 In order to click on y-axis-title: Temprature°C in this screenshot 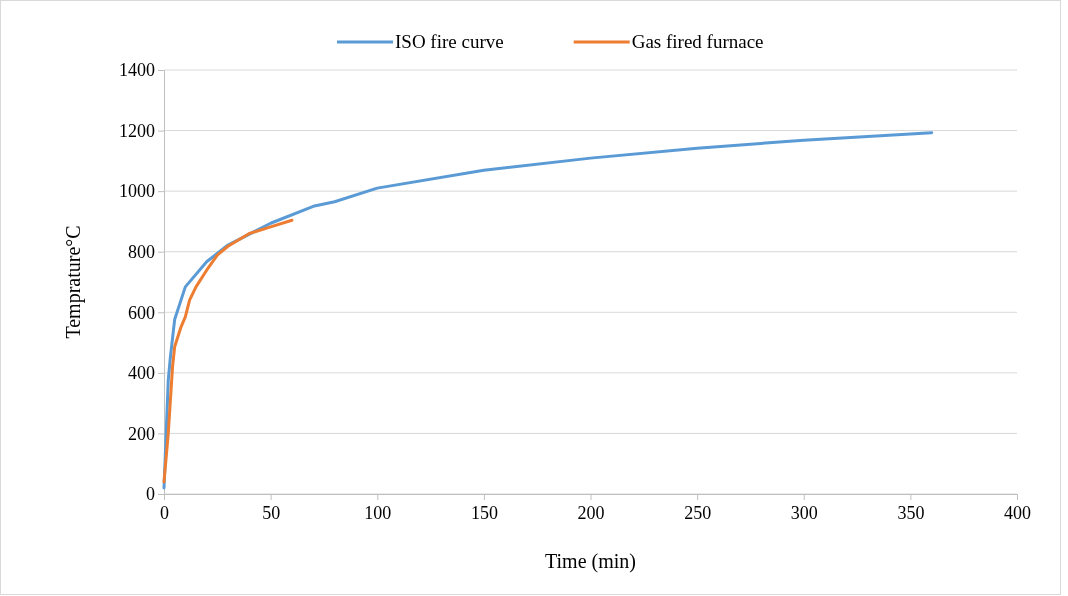, I will do `click(73, 282)`.